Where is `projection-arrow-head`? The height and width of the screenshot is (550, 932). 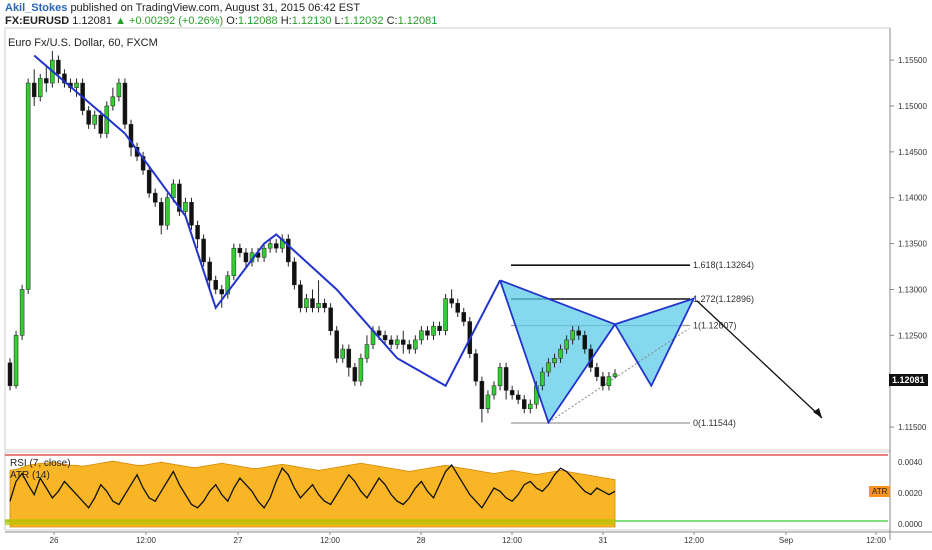 projection-arrow-head is located at coordinates (817, 413).